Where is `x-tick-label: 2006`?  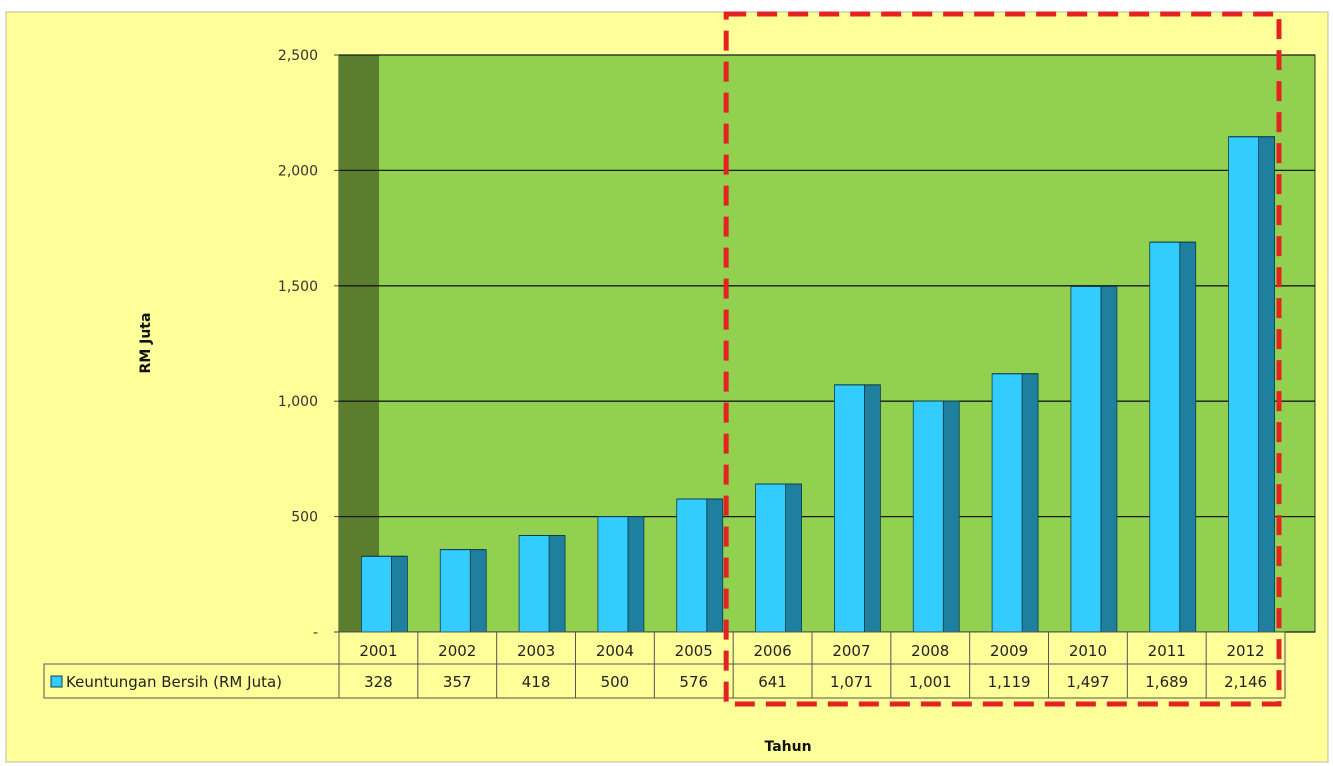 x-tick-label: 2006 is located at coordinates (772, 651).